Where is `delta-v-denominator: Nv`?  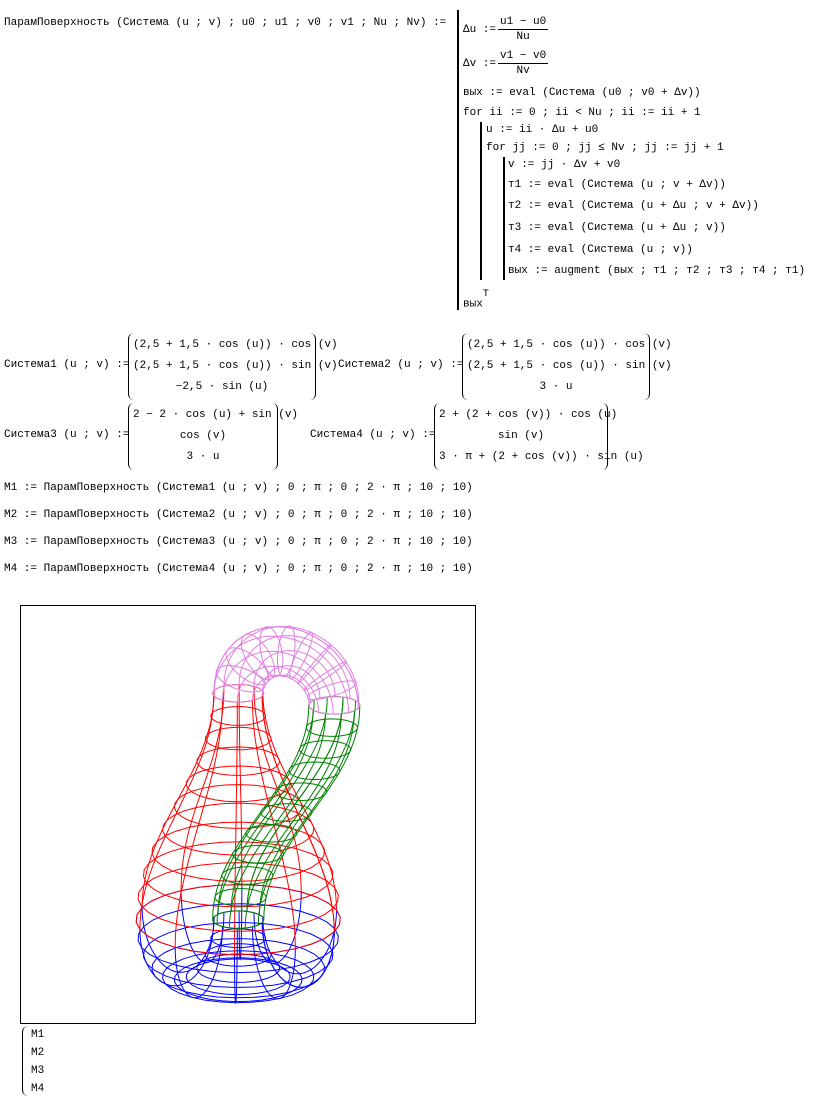 delta-v-denominator: Nv is located at coordinates (523, 71).